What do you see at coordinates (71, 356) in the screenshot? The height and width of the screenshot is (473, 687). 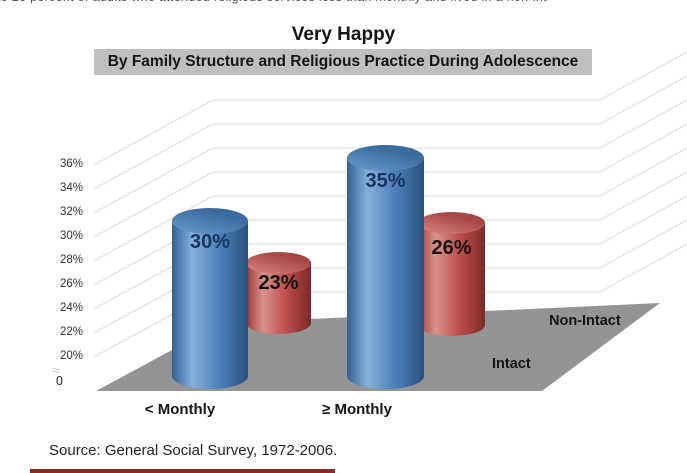 I see `y-axis-tick: 20%` at bounding box center [71, 356].